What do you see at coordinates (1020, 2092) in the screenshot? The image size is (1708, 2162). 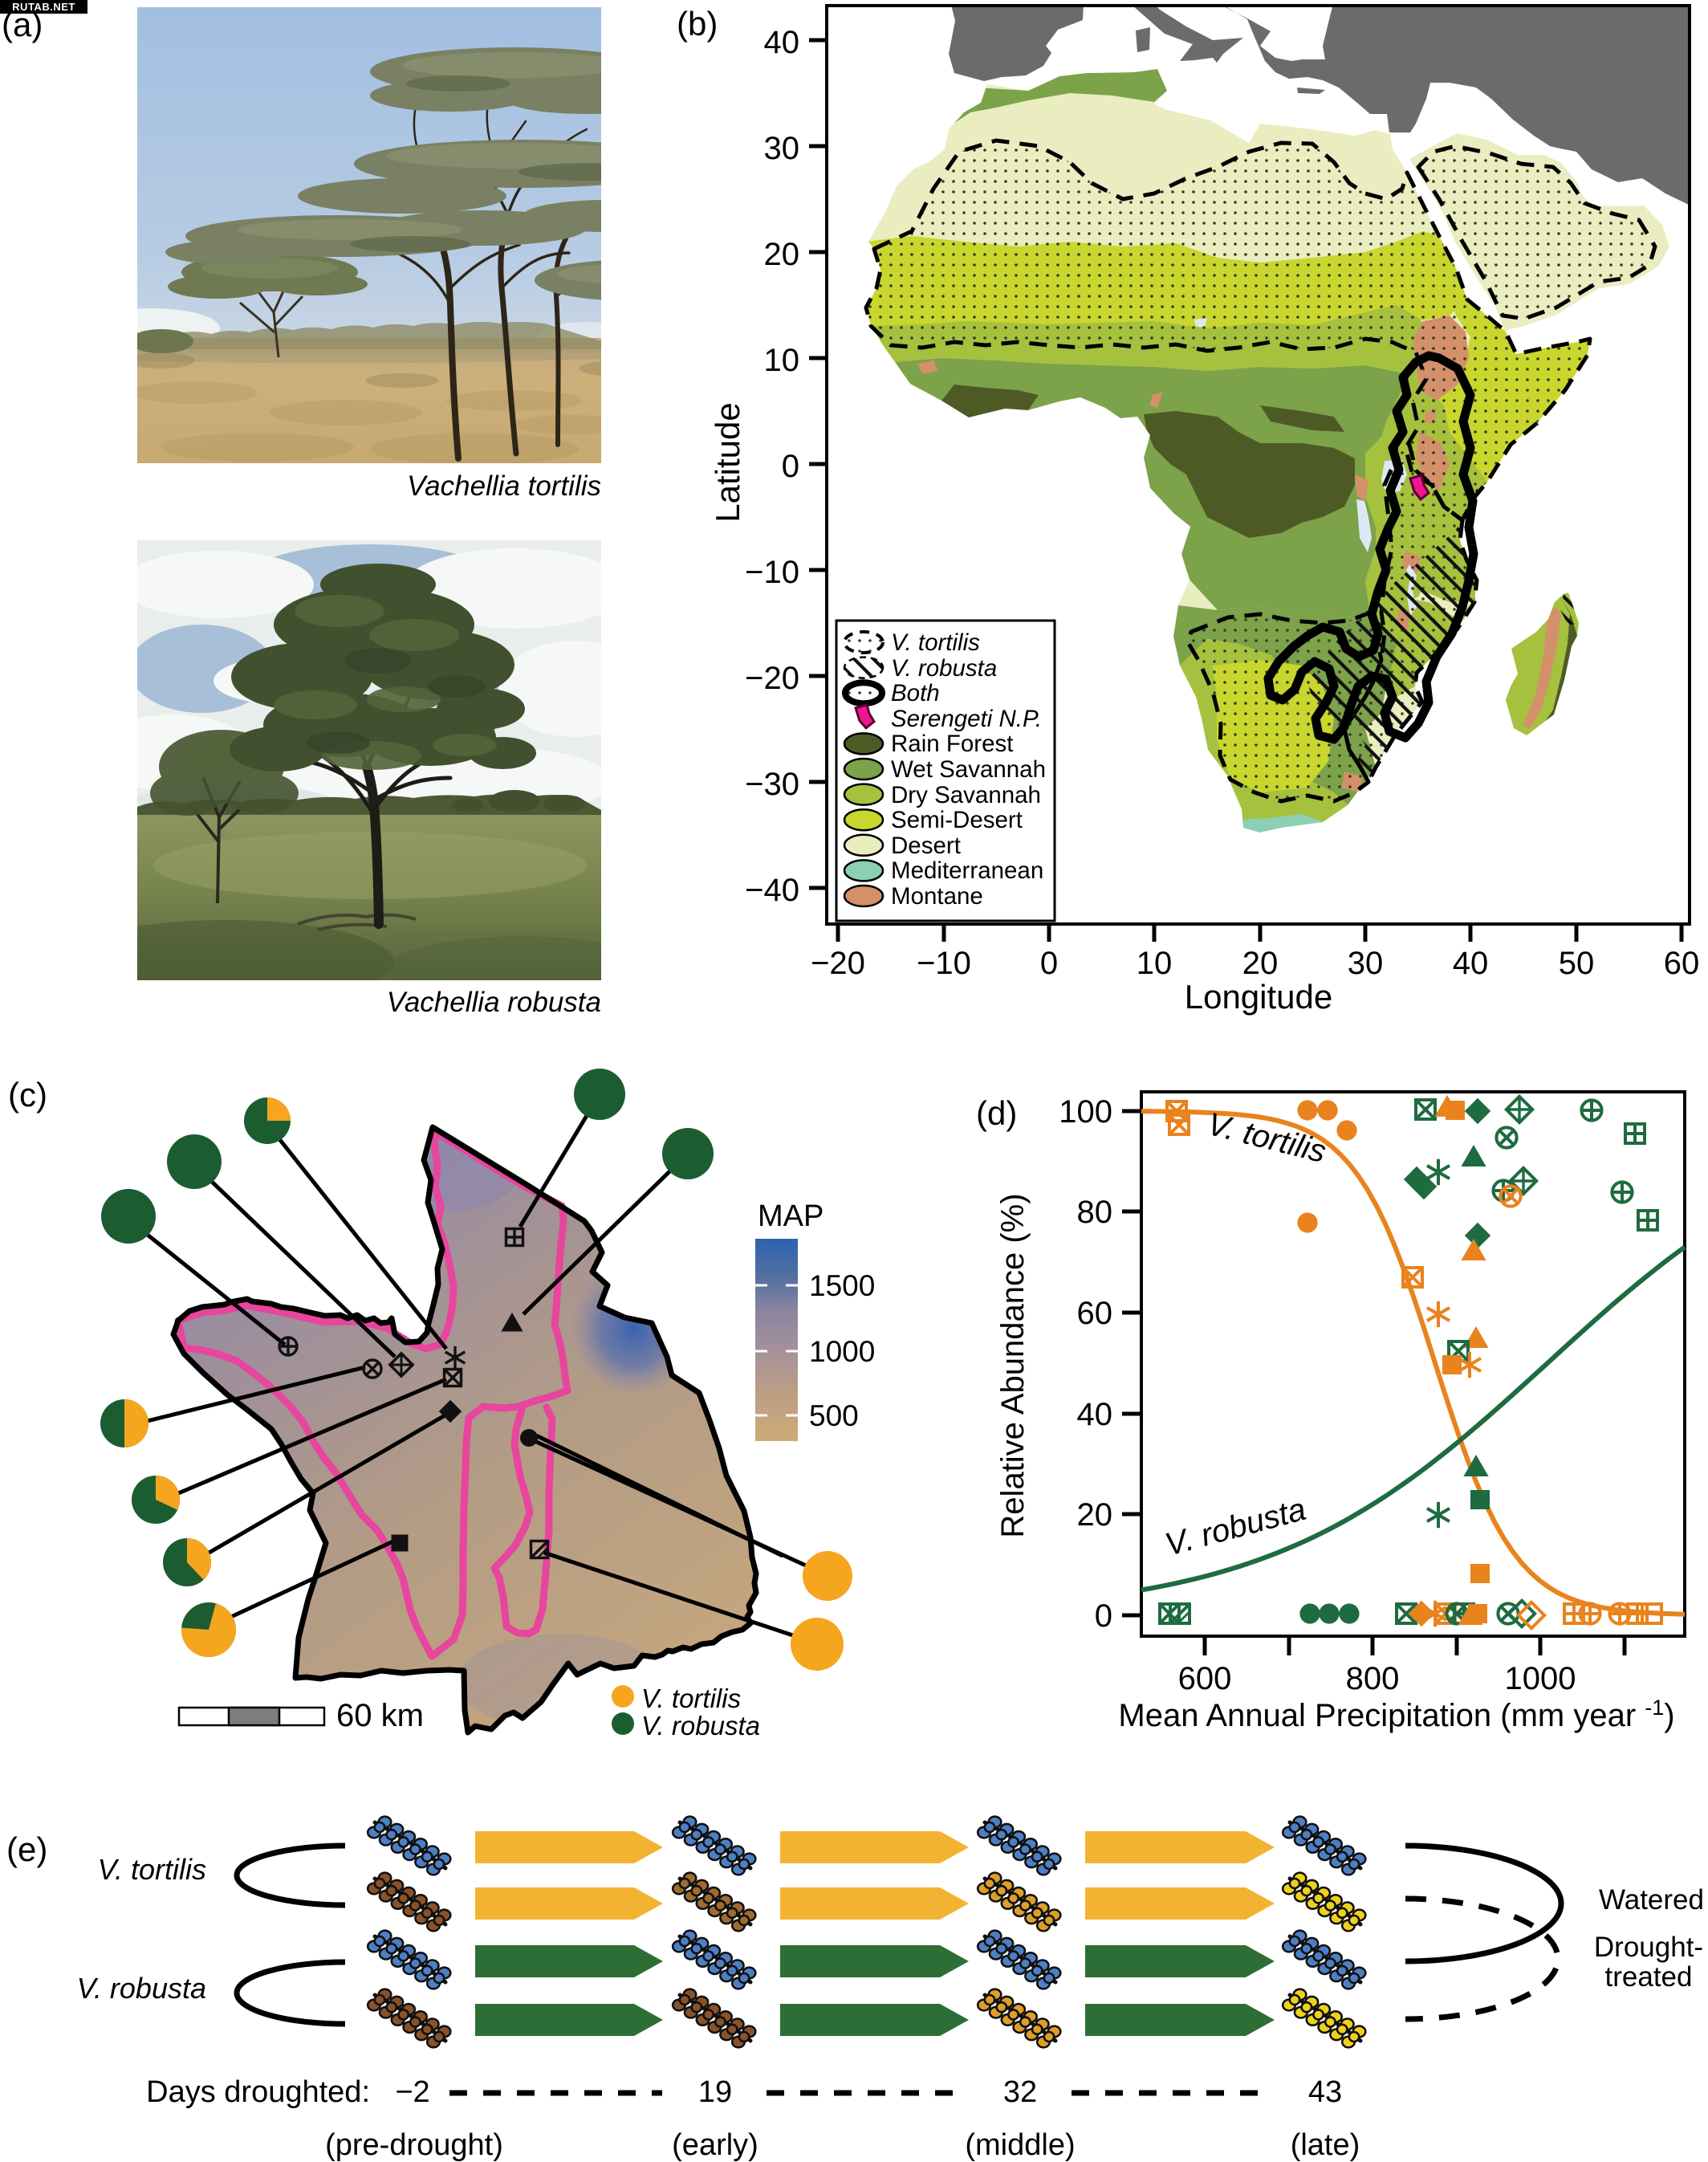 I see `svg-text: 32` at bounding box center [1020, 2092].